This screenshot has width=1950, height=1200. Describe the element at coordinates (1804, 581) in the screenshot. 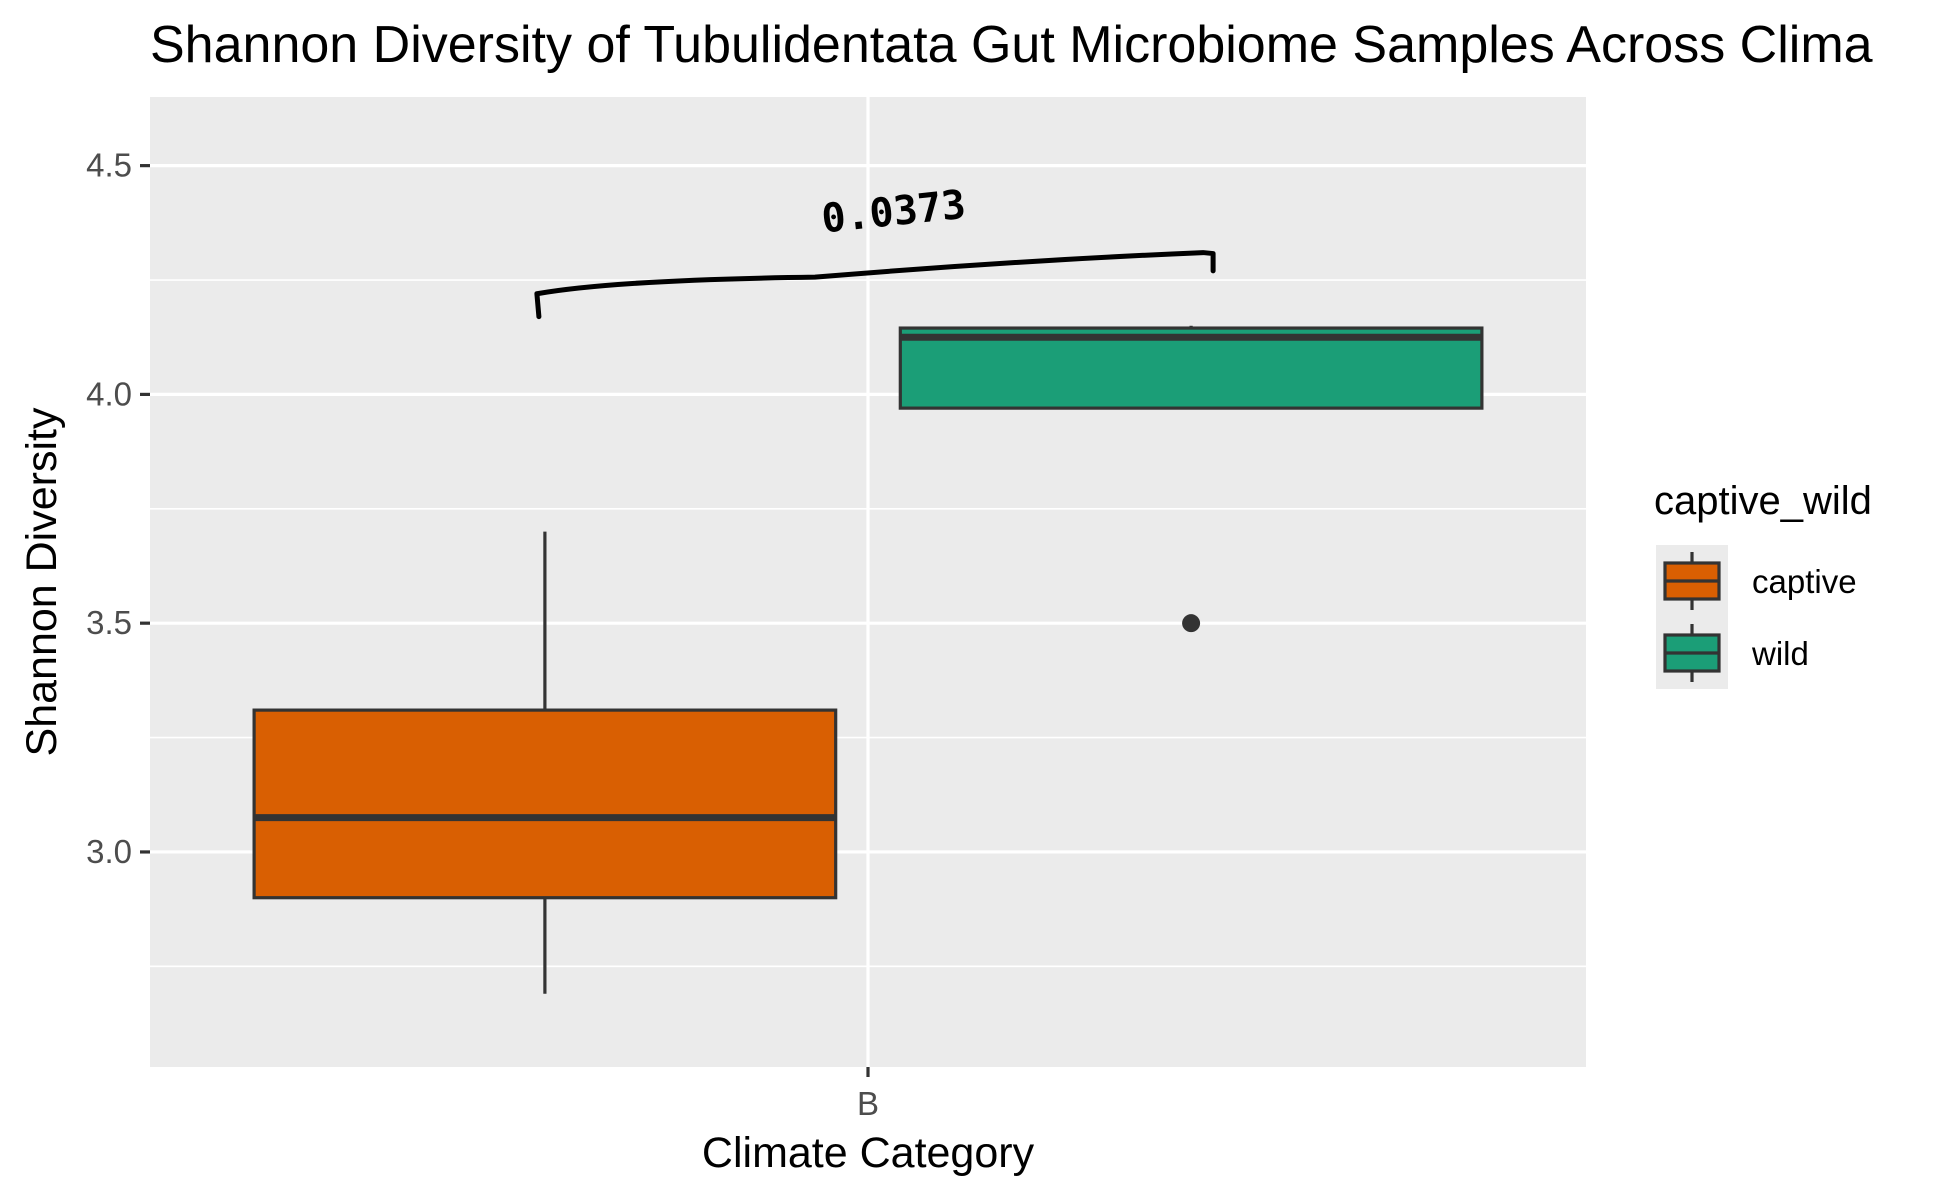

I see `legend-label-captive: captive` at that location.